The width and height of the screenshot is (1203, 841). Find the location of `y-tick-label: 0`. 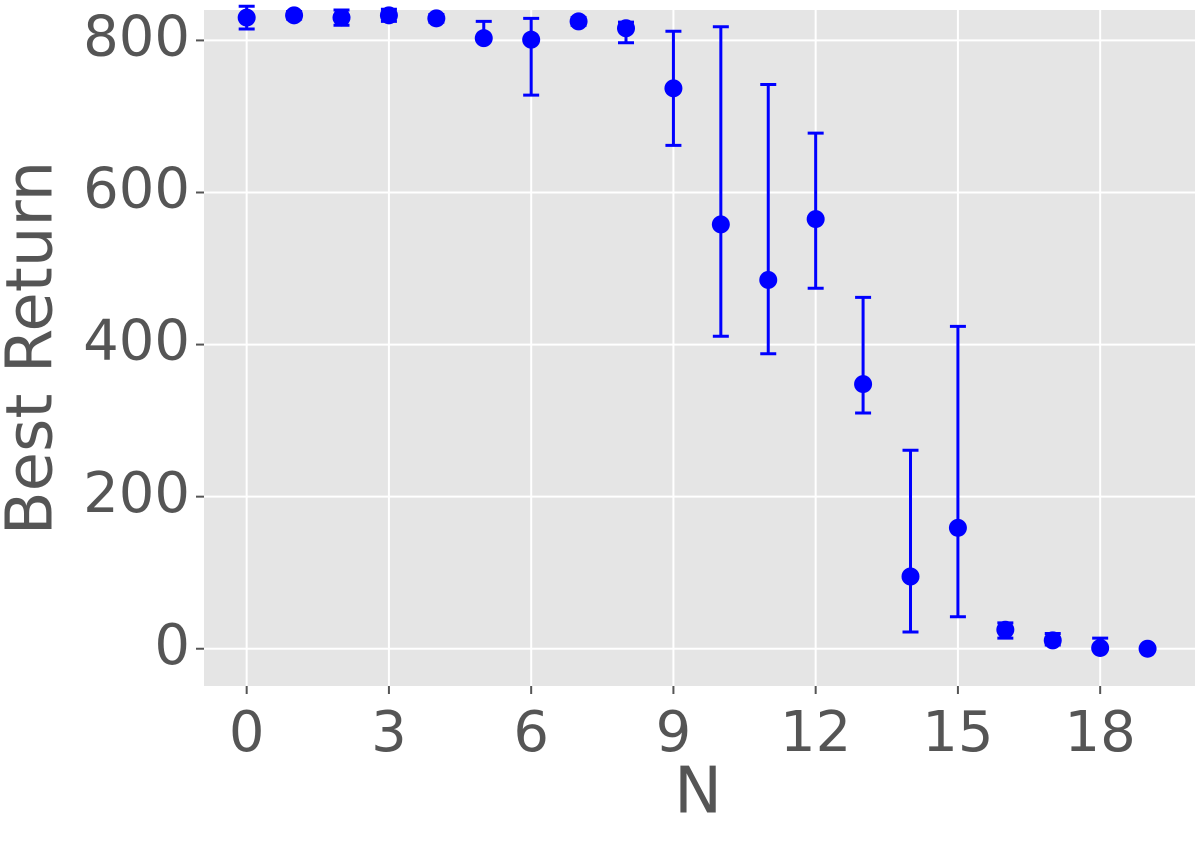

y-tick-label: 0 is located at coordinates (172, 645).